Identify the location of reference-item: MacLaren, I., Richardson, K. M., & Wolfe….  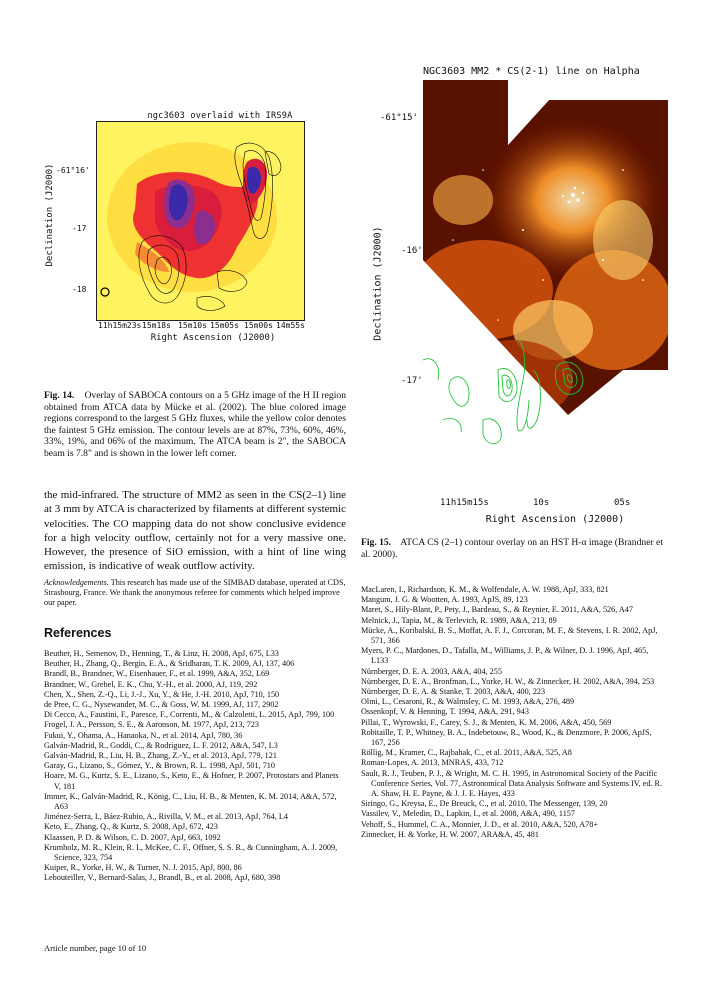
(485, 589).